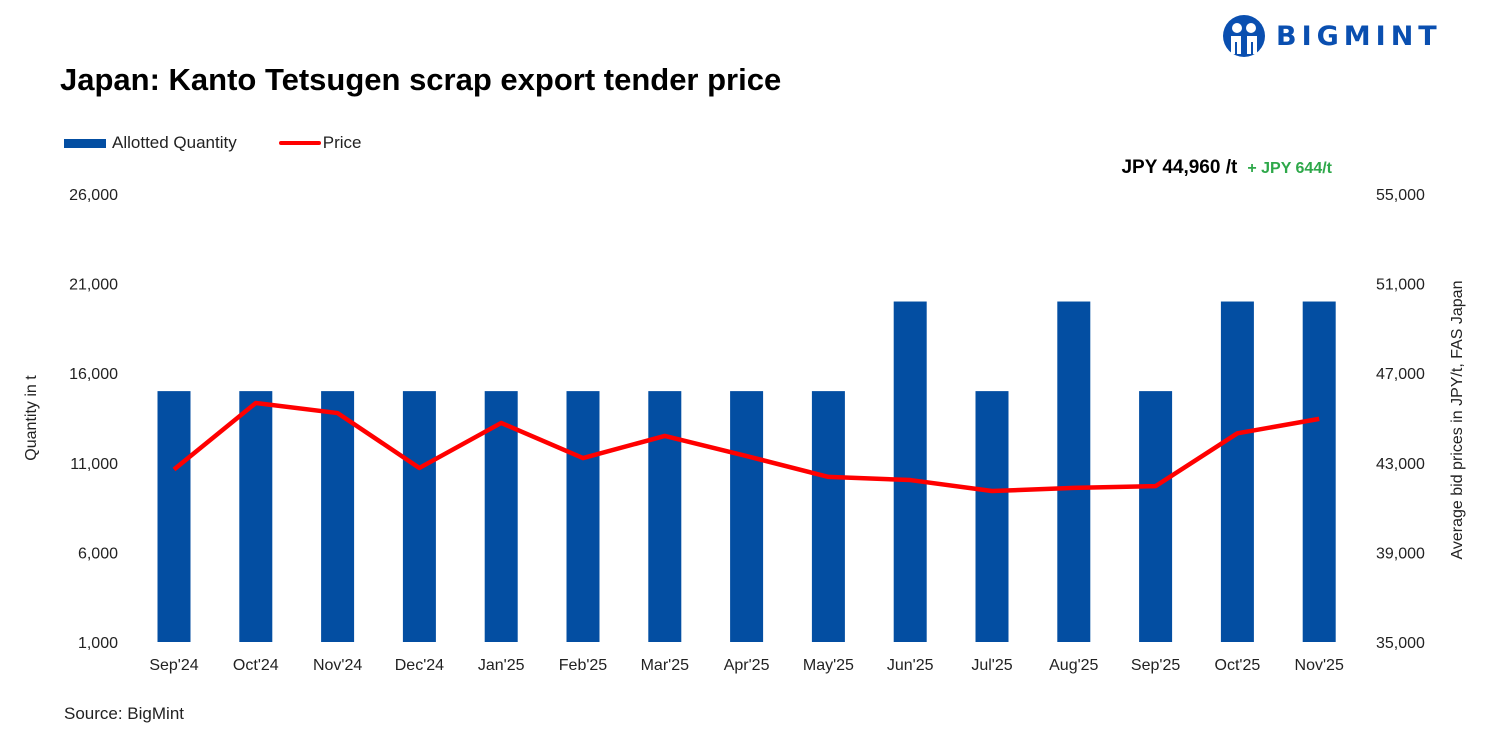 The width and height of the screenshot is (1500, 750). I want to click on legend: Allotted Quantity Price, so click(212, 143).